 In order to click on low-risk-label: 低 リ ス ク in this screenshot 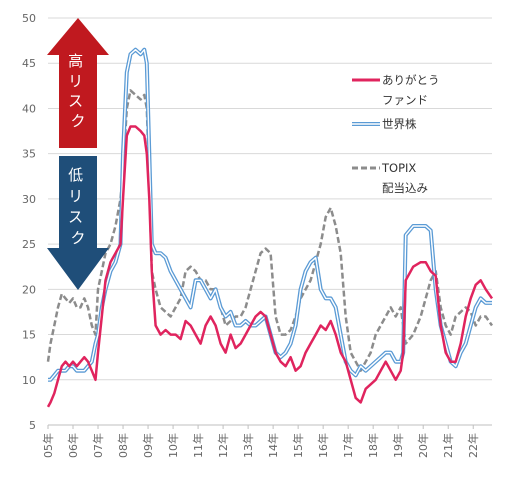, I will do `click(78, 206)`.